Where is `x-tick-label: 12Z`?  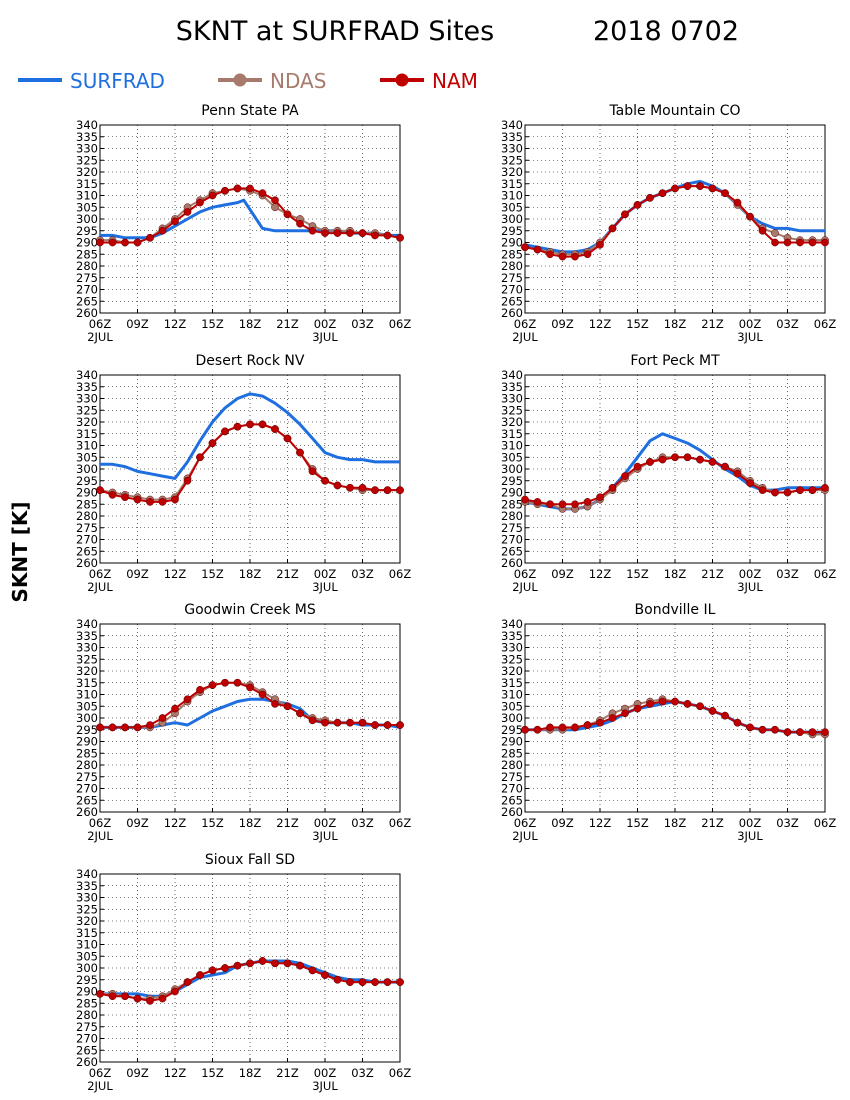
x-tick-label: 12Z is located at coordinates (175, 324).